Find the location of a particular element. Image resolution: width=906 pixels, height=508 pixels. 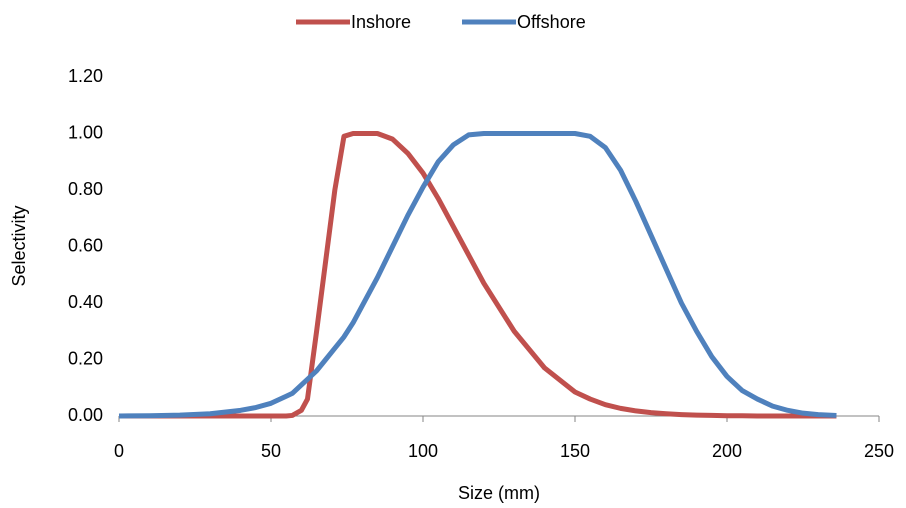

y-tick-label: 1.00 is located at coordinates (85, 132).